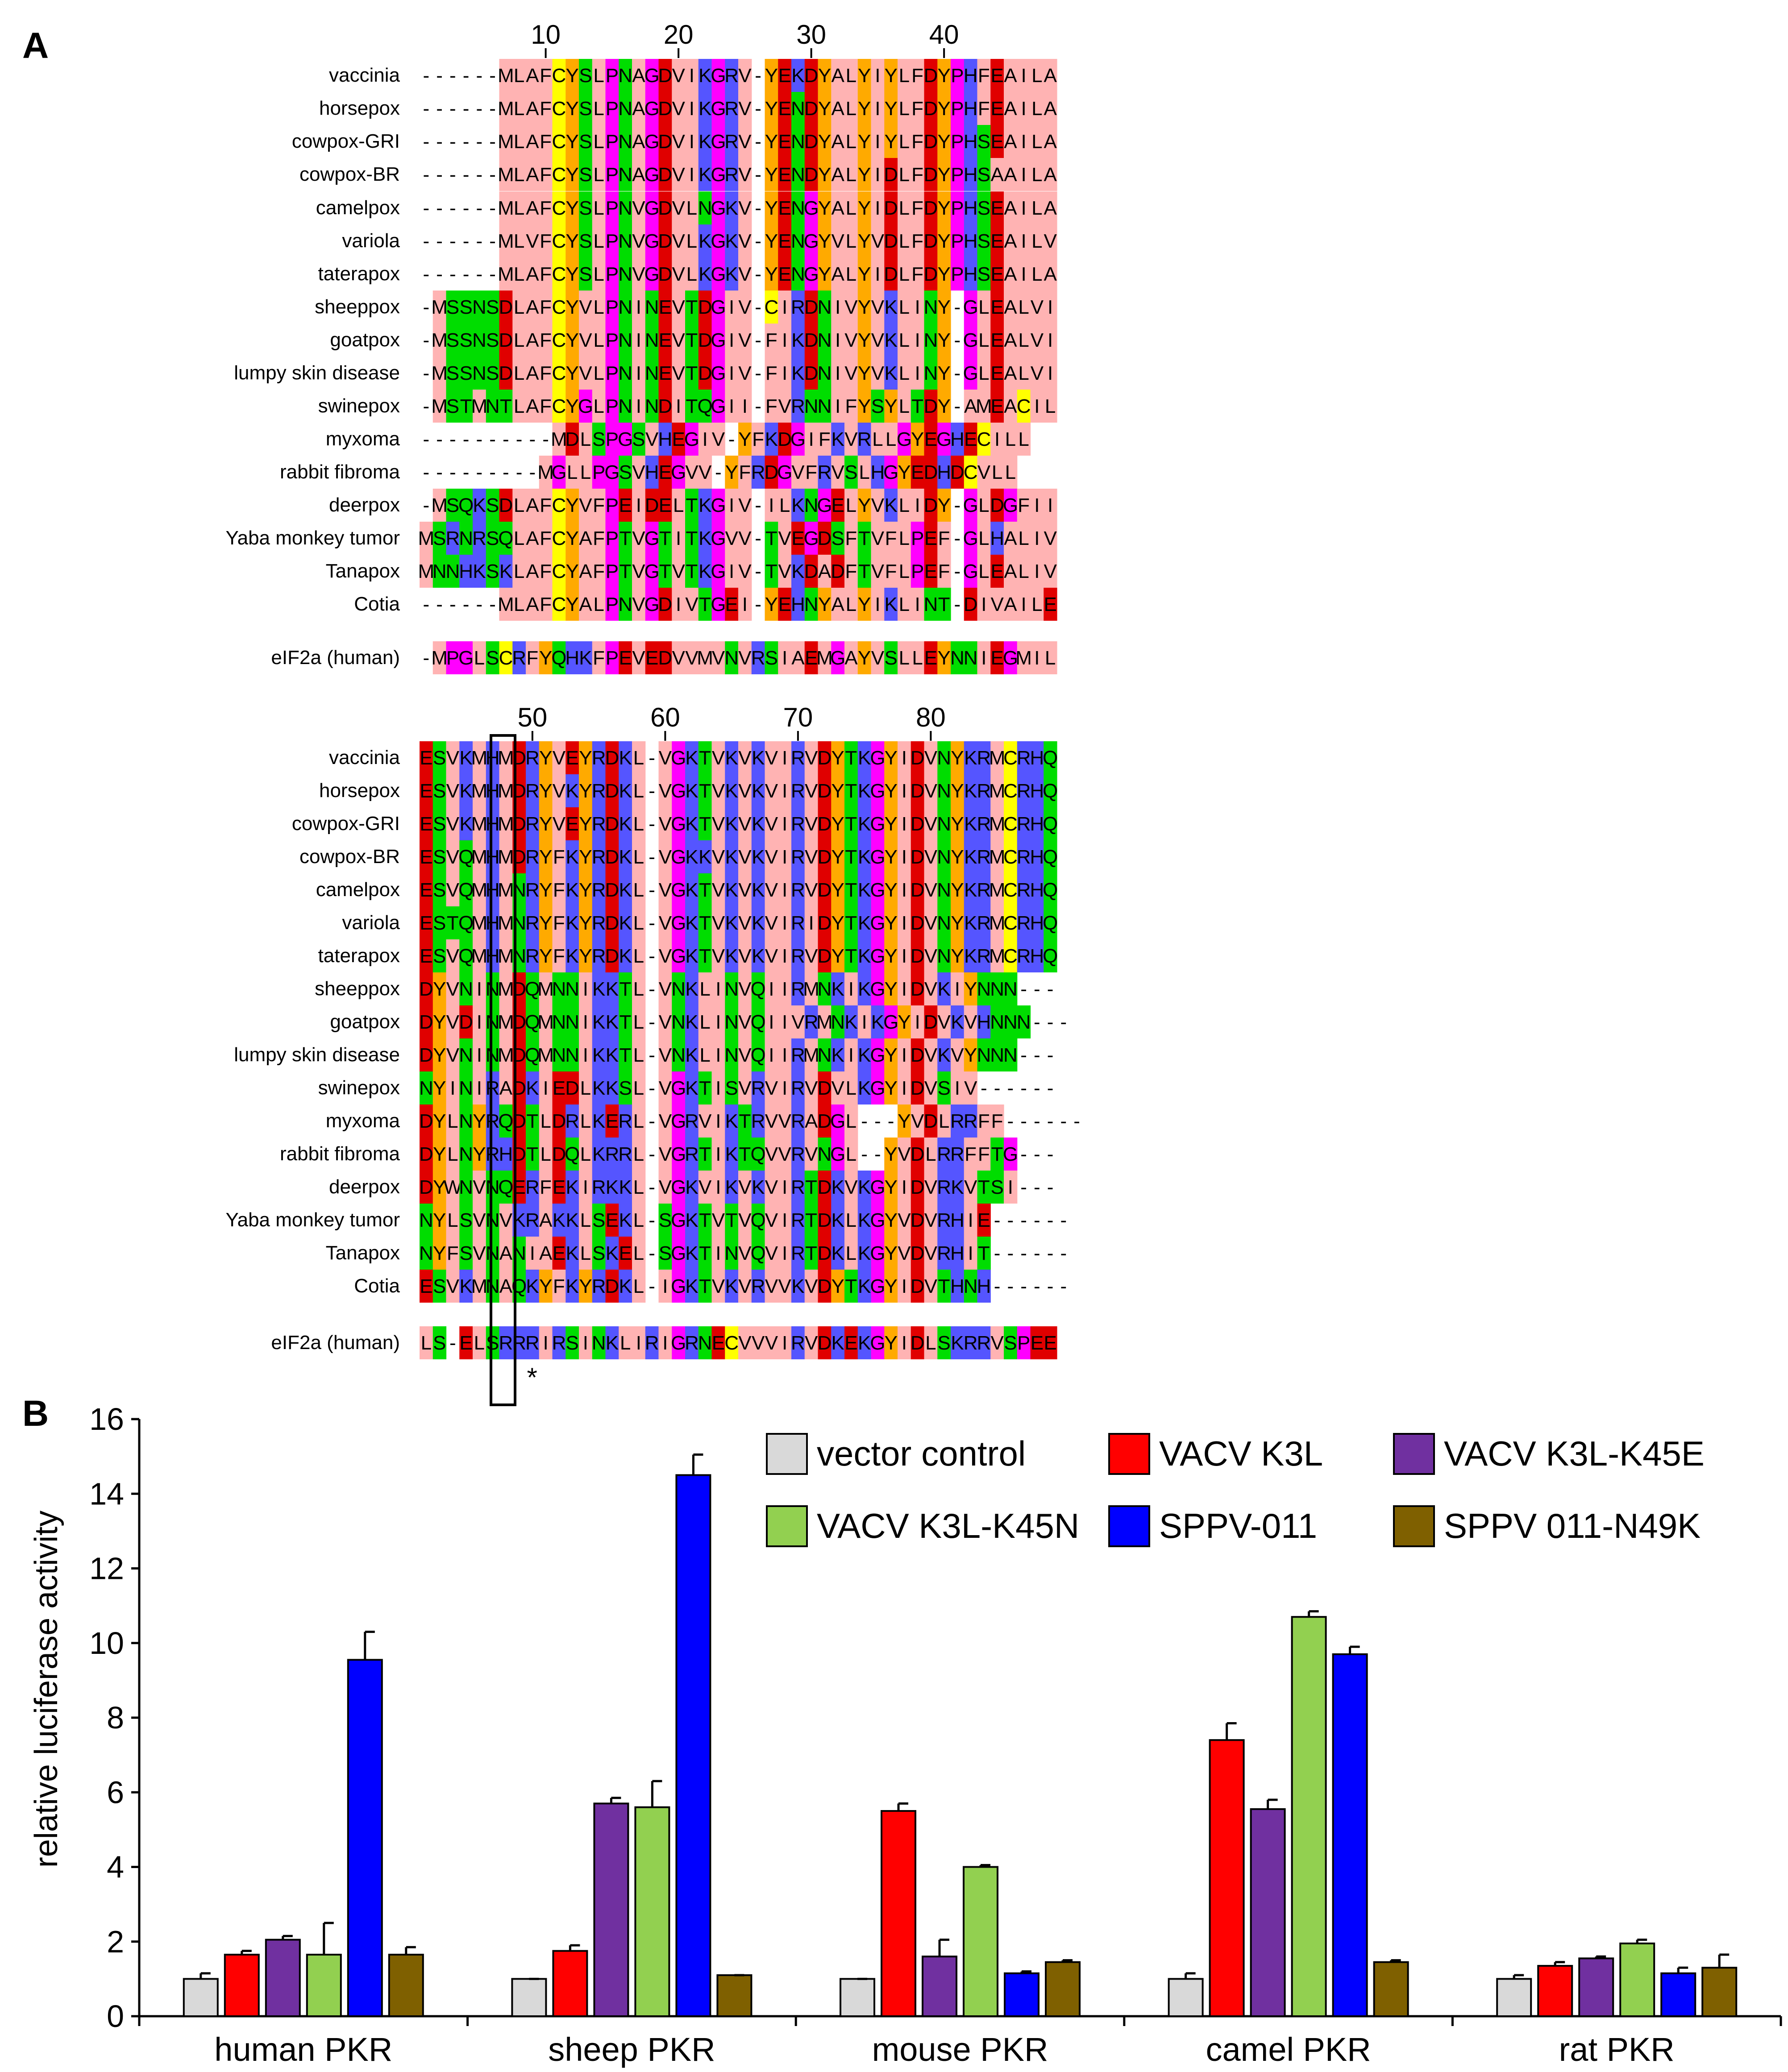 Image resolution: width=1788 pixels, height=2072 pixels. What do you see at coordinates (359, 956) in the screenshot?
I see `sequence-name: taterapox` at bounding box center [359, 956].